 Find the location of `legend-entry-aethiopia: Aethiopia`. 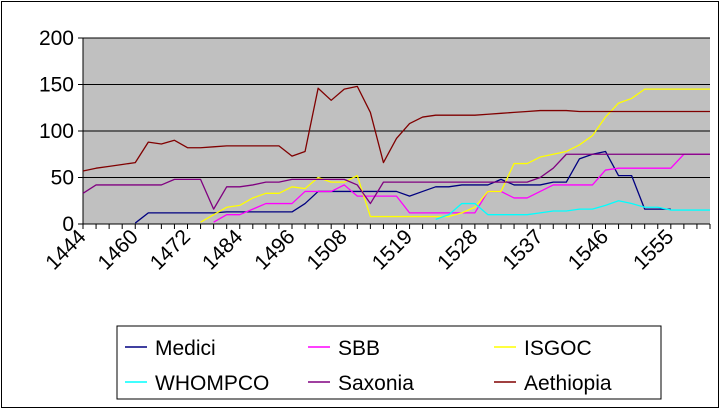

legend-entry-aethiopia: Aethiopia is located at coordinates (553, 383).